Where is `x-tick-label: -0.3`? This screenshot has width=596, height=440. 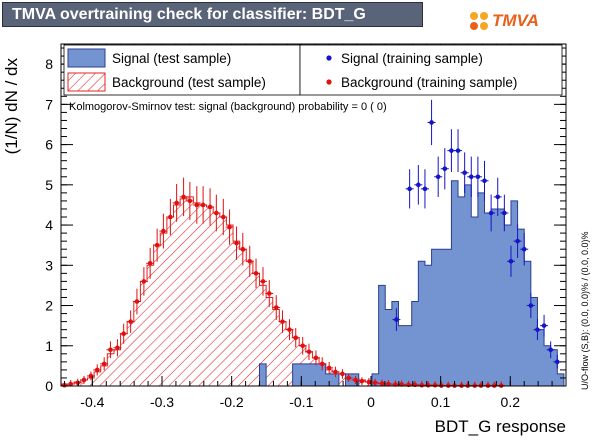 x-tick-label: -0.3 is located at coordinates (162, 402).